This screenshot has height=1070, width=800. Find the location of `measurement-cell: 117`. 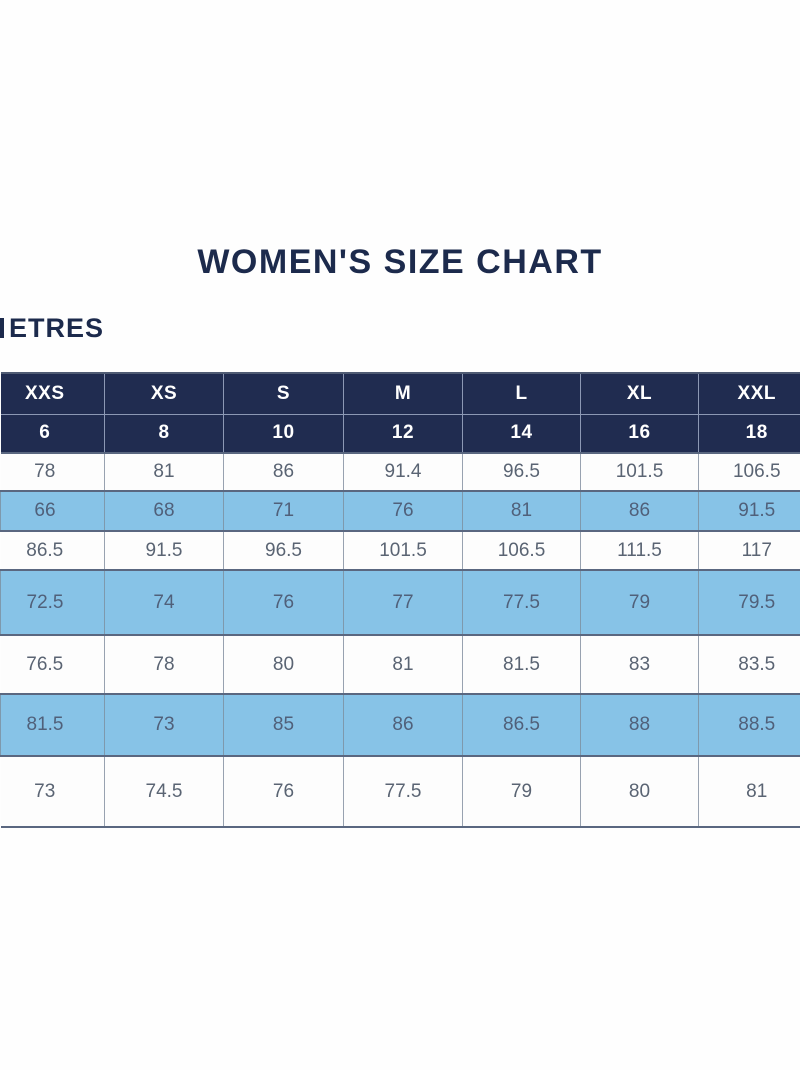

measurement-cell: 117 is located at coordinates (749, 550).